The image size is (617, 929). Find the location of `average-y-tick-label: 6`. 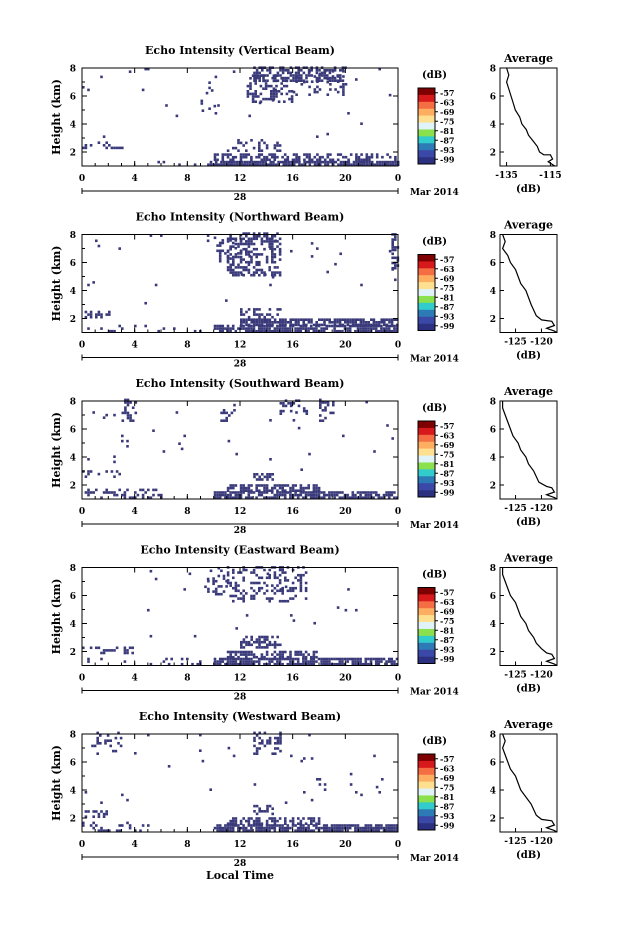

average-y-tick-label: 6 is located at coordinates (493, 98).